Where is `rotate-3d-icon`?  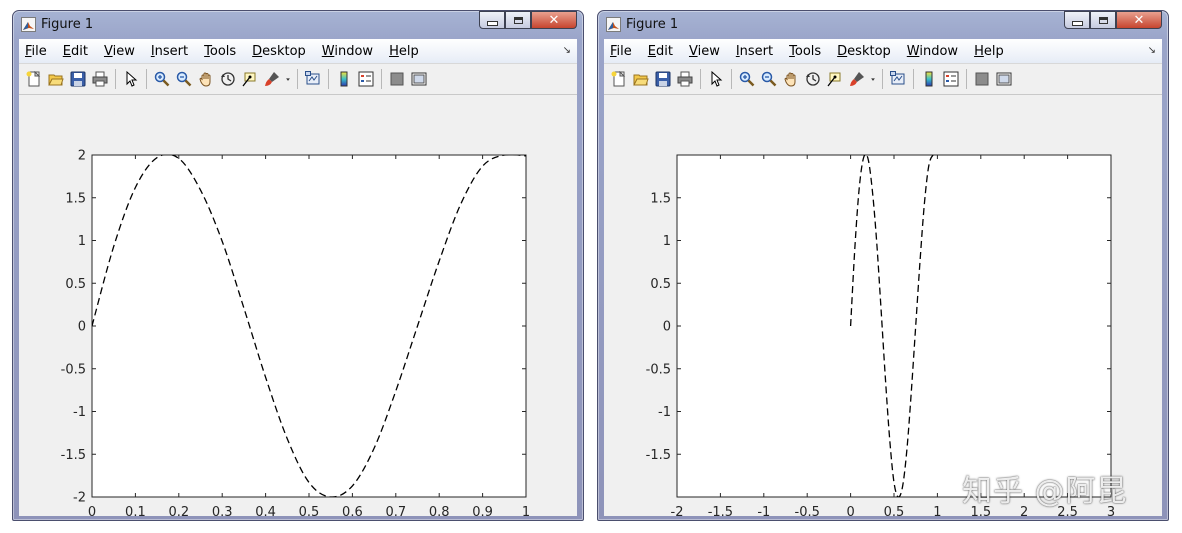 rotate-3d-icon is located at coordinates (228, 79).